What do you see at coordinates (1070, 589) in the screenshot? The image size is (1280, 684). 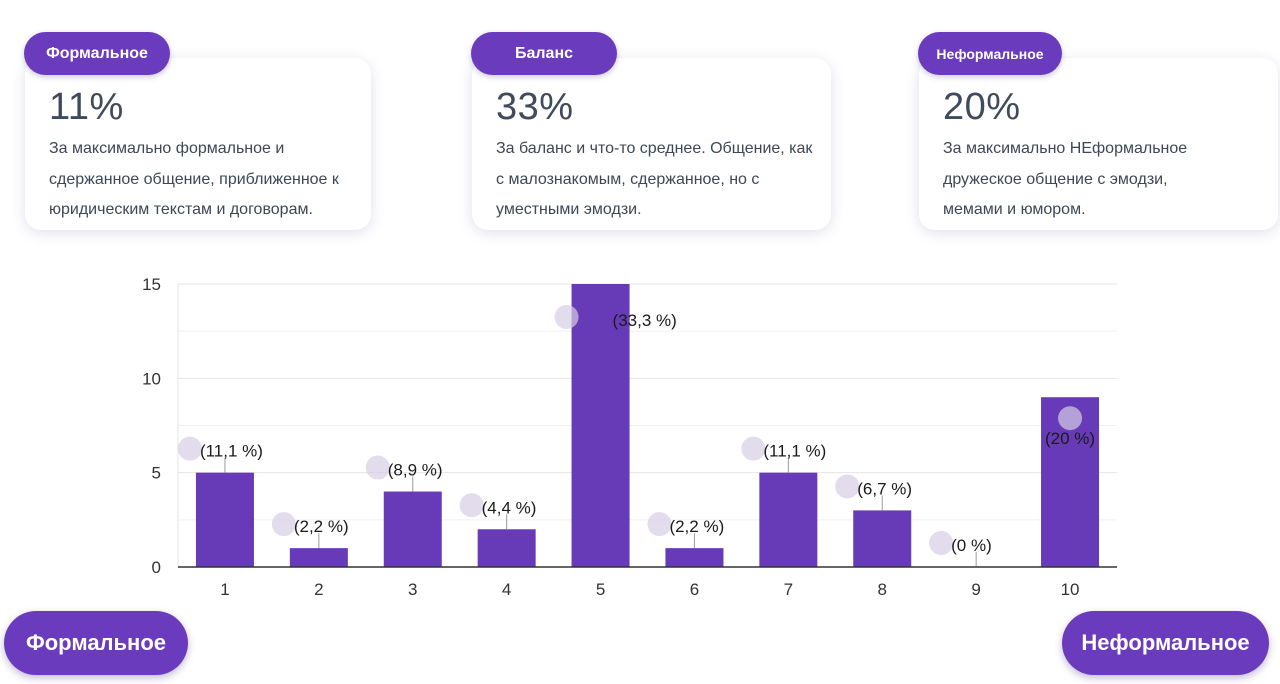 I see `x-tick-label: 10` at bounding box center [1070, 589].